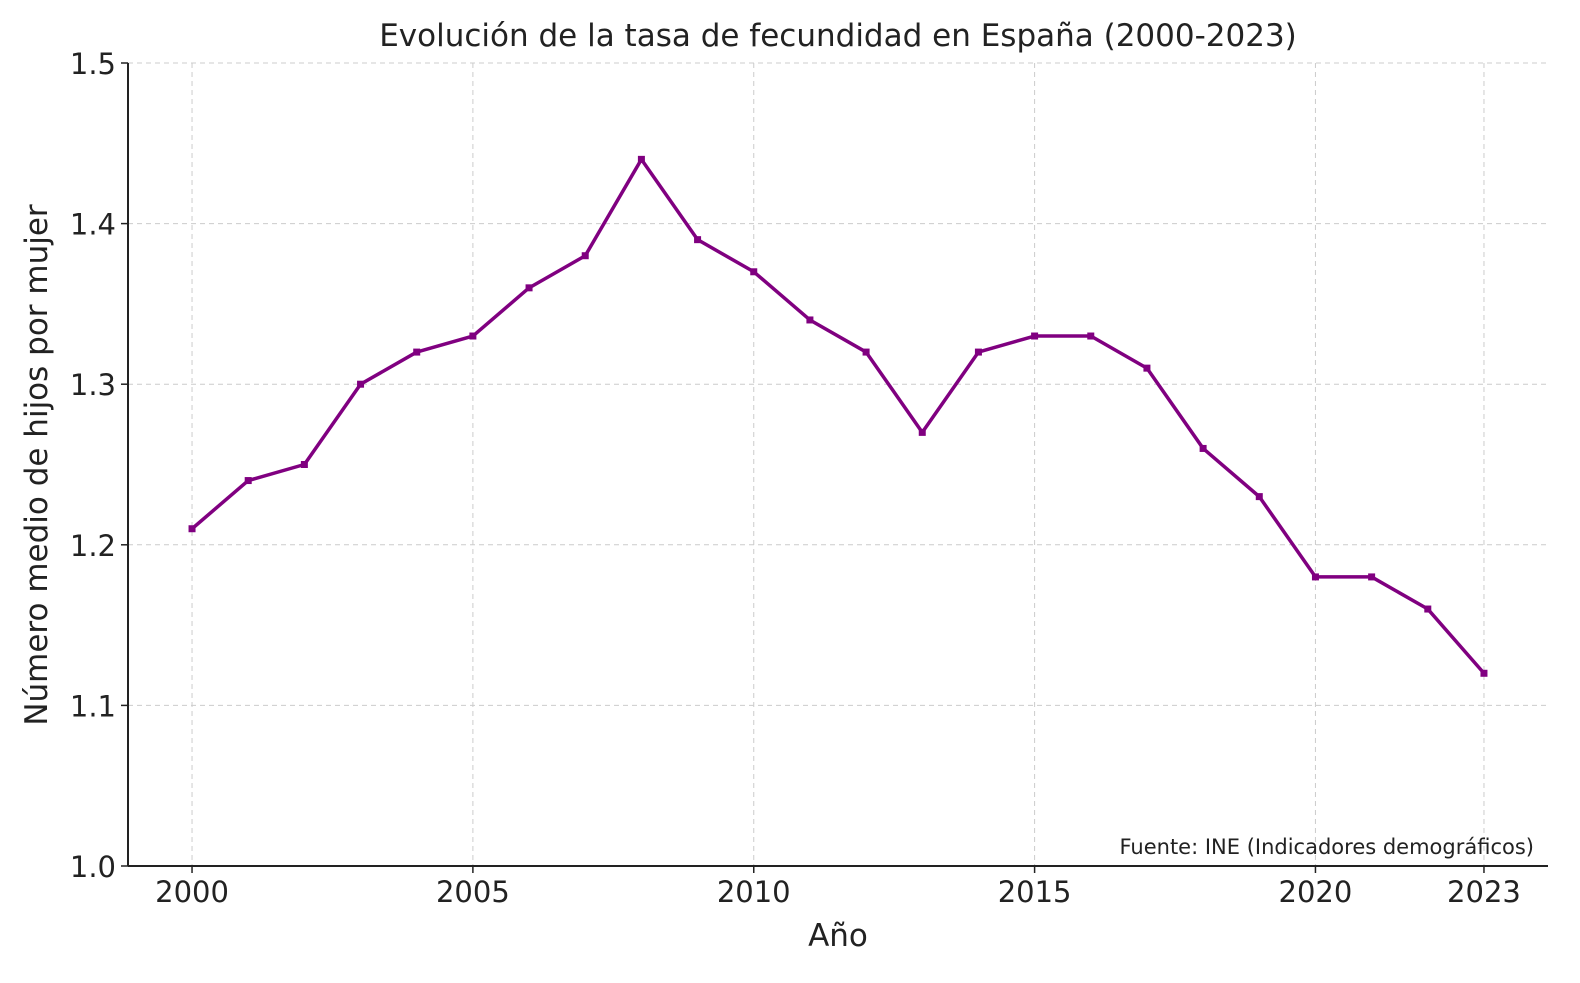 The height and width of the screenshot is (983, 1580). What do you see at coordinates (37, 465) in the screenshot?
I see `y-axis-label: Número medio de hijos por mujer` at bounding box center [37, 465].